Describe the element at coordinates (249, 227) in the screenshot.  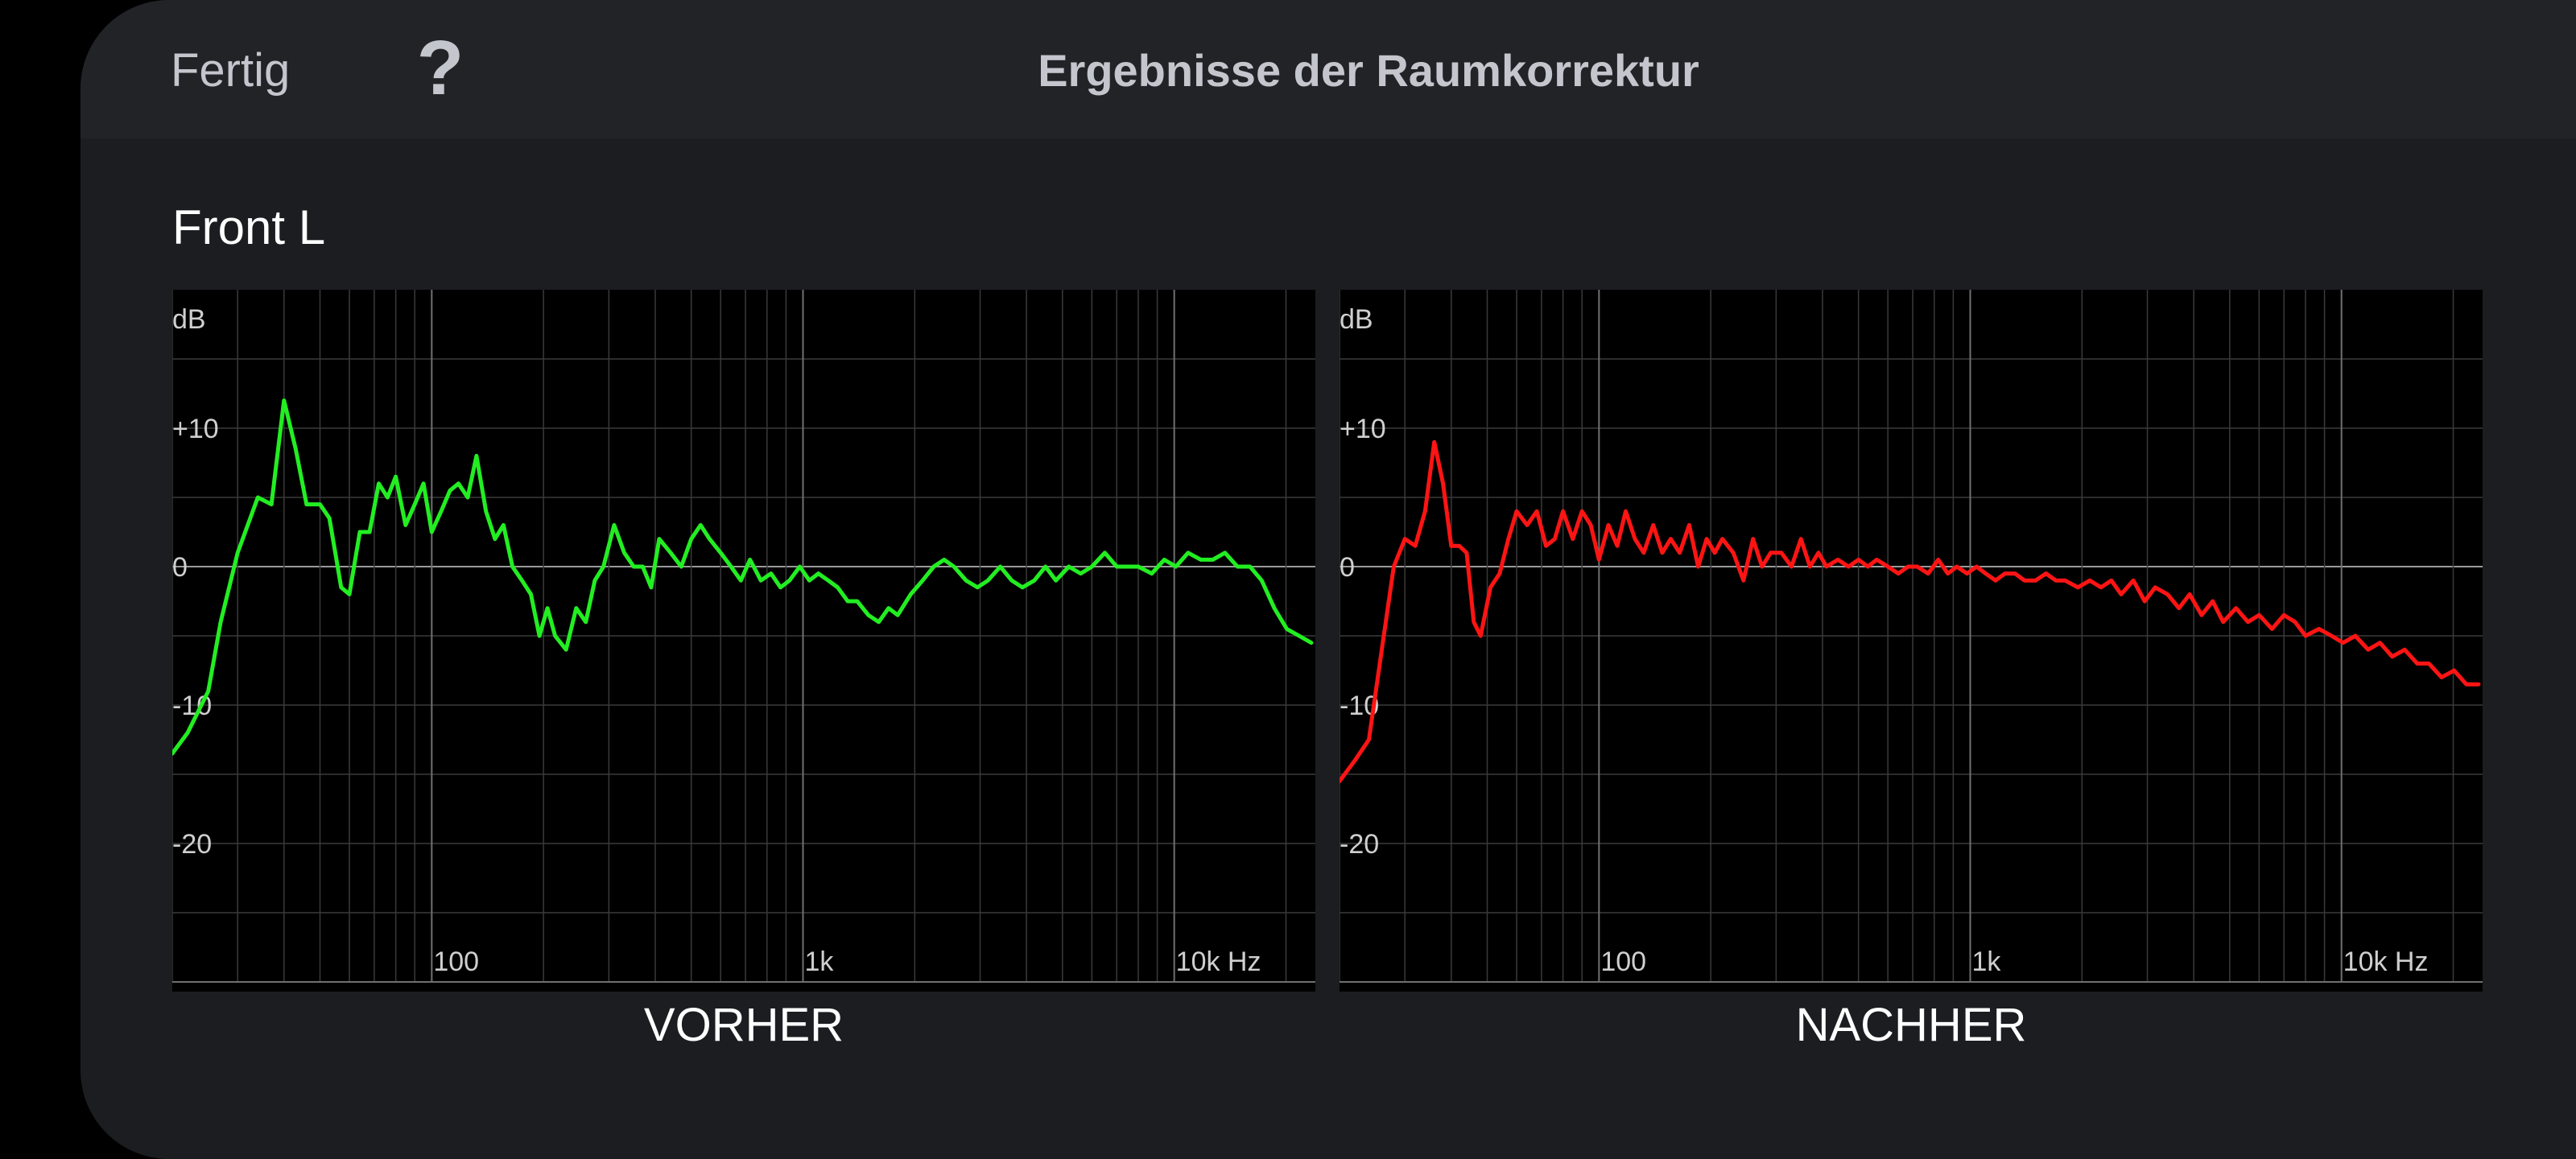
I see `channel-title: Front L` at that location.